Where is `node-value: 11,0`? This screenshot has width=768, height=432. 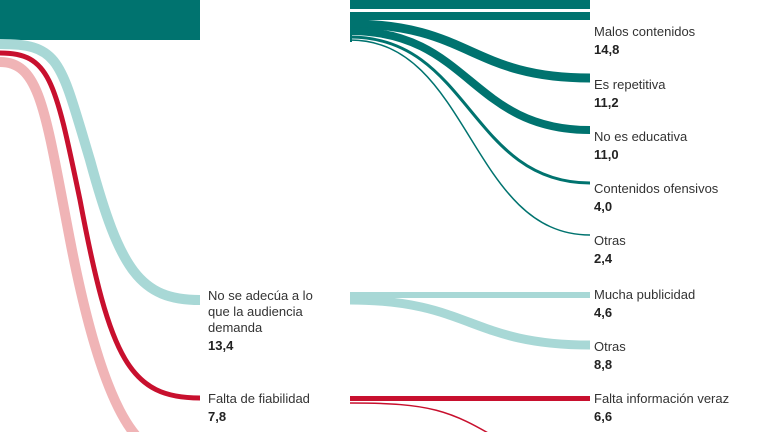
node-value: 11,0 is located at coordinates (606, 154).